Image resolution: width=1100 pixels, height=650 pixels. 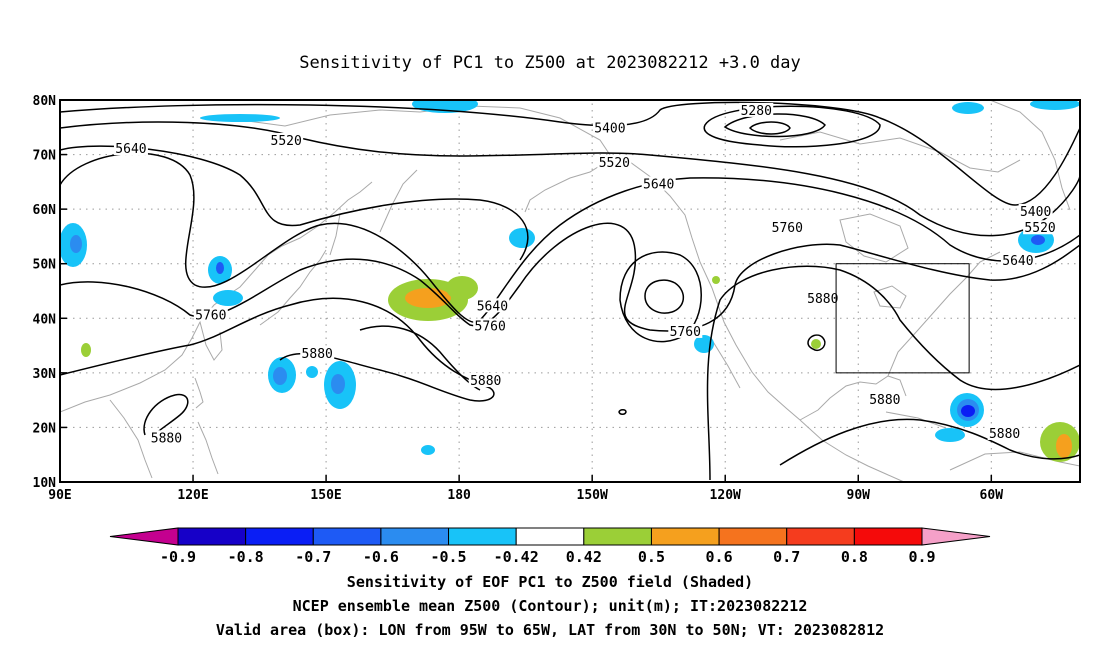 I want to click on coastline-central-america, so click(x=852, y=450).